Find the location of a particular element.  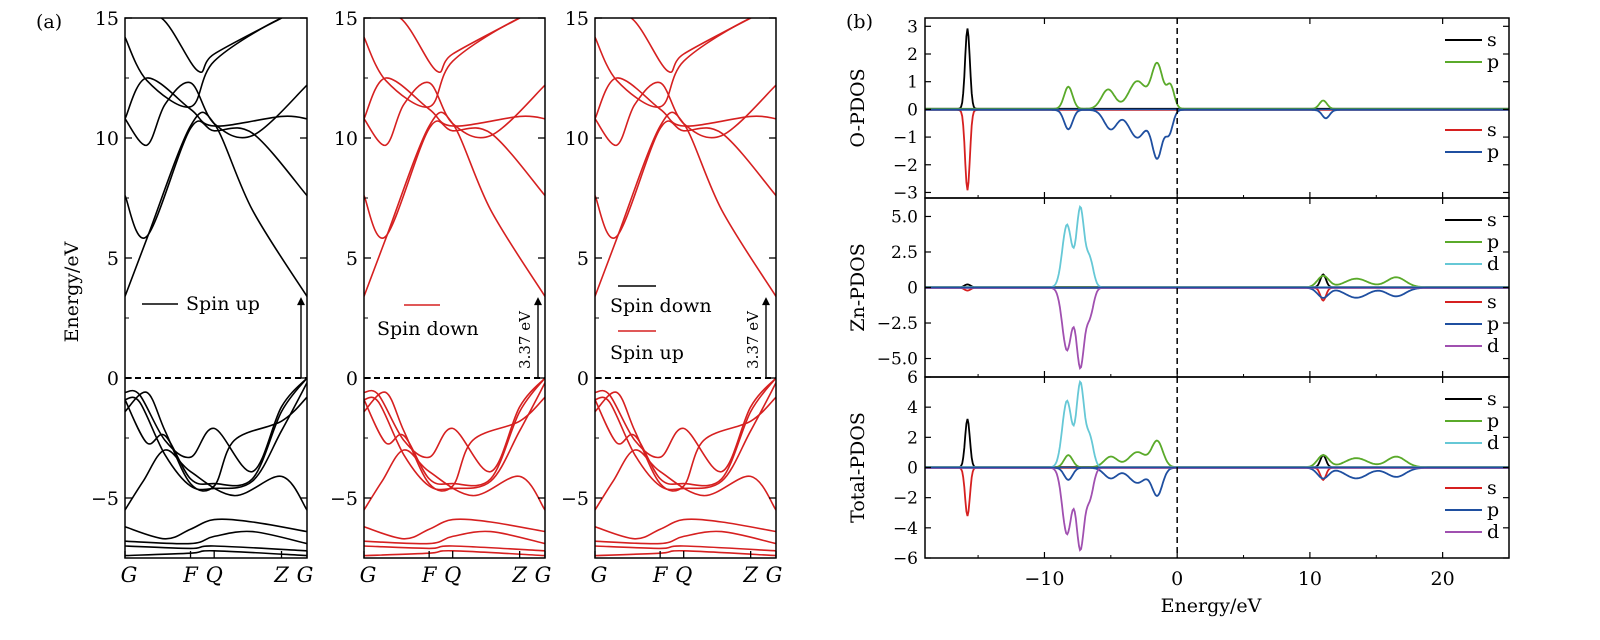

ytick-label: 5.0 is located at coordinates (904, 217).